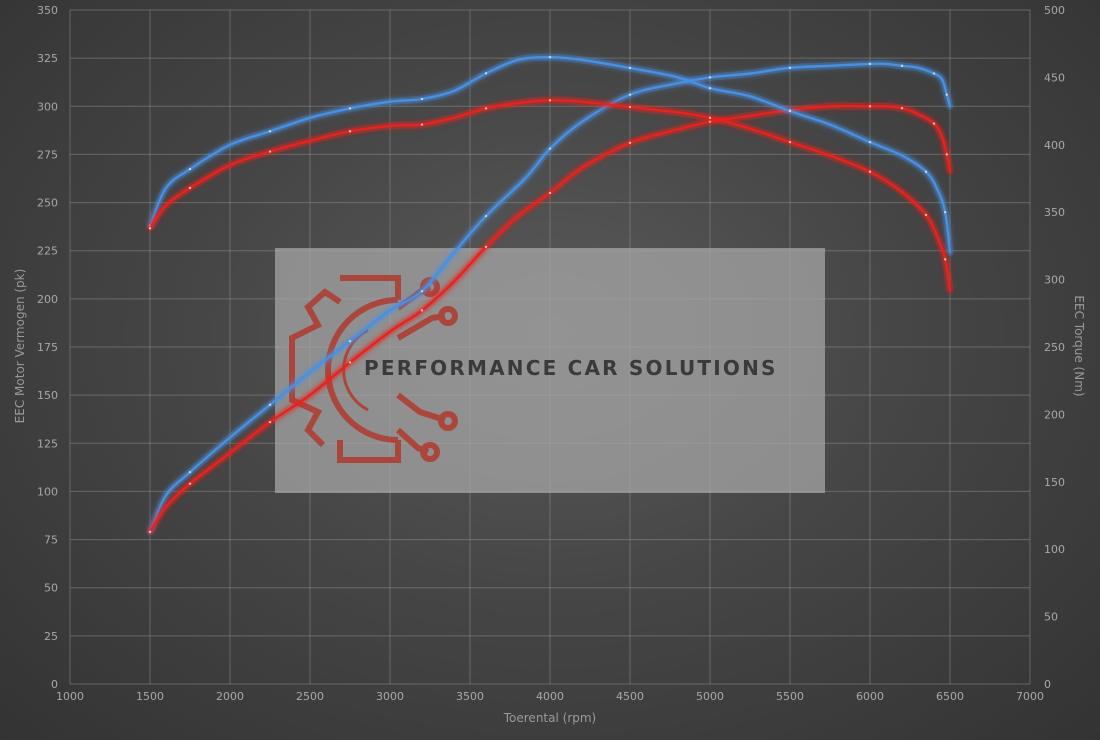 The width and height of the screenshot is (1100, 740). What do you see at coordinates (550, 696) in the screenshot?
I see `x-tick-label: 4000` at bounding box center [550, 696].